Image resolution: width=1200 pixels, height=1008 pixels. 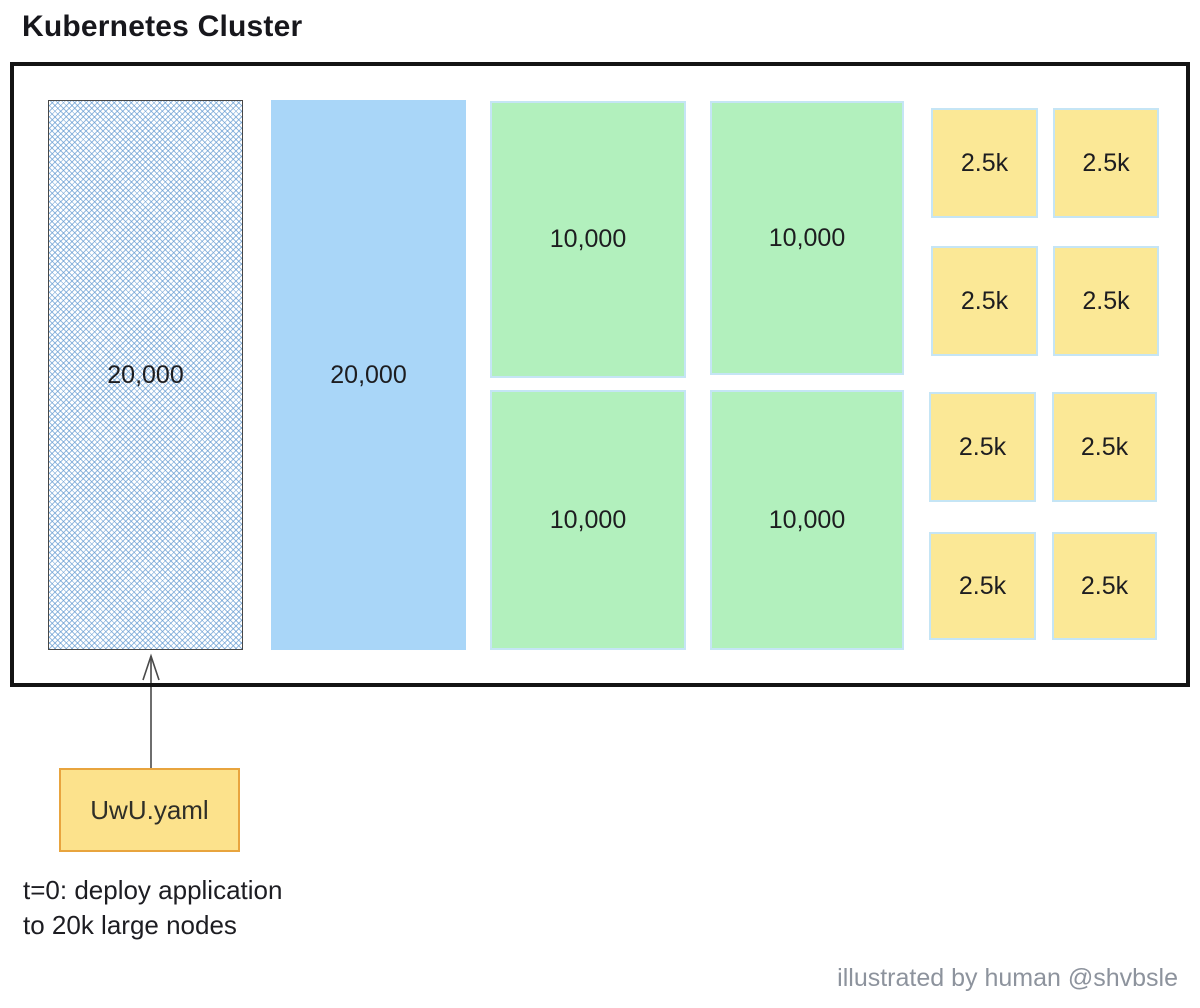 I want to click on large-node-group: 20,000, so click(x=368, y=375).